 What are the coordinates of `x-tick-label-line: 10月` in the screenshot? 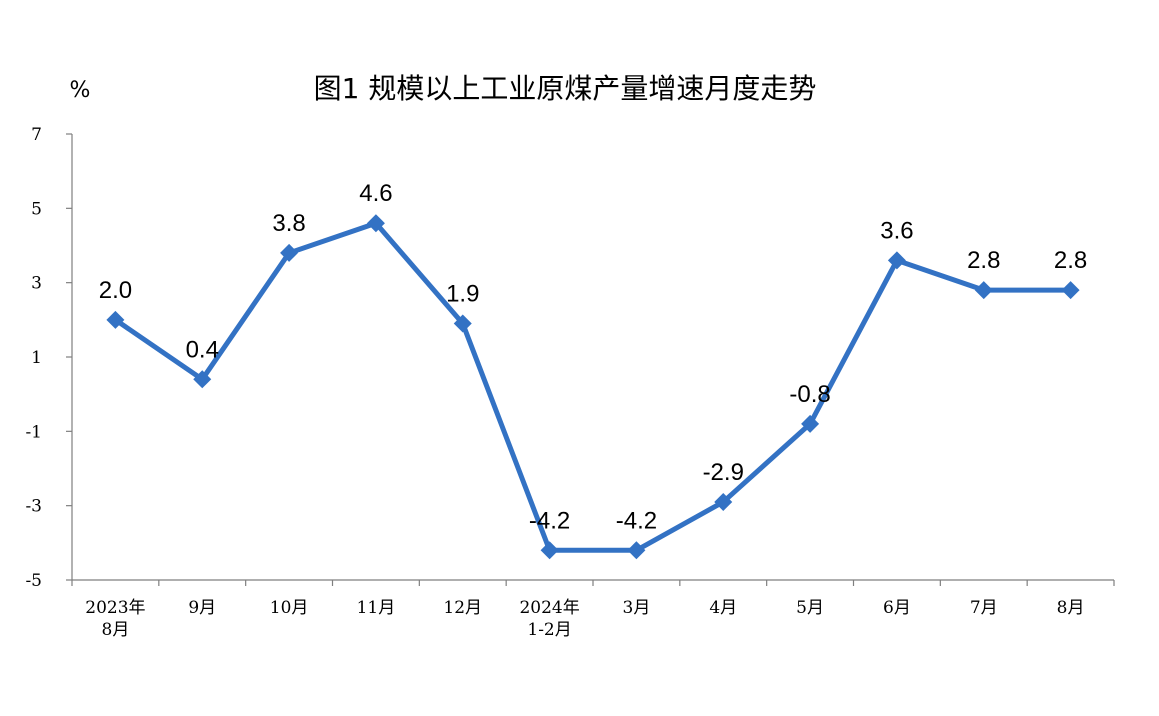 It's located at (289, 608).